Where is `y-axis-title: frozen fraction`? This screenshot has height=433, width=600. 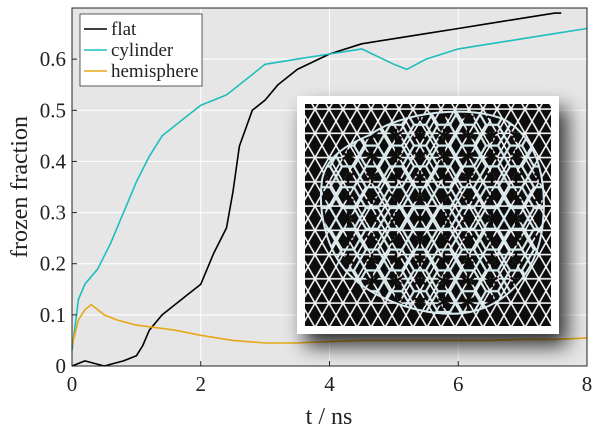 y-axis-title: frozen fraction is located at coordinates (20, 187).